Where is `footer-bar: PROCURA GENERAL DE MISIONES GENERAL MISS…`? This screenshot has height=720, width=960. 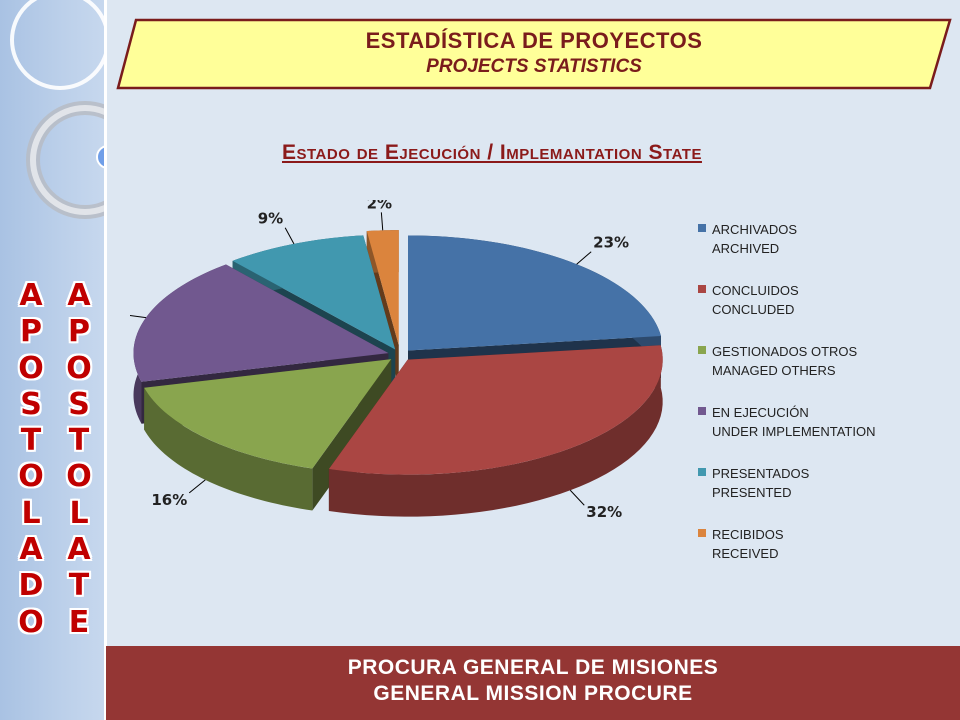 footer-bar: PROCURA GENERAL DE MISIONES GENERAL MISS… is located at coordinates (533, 683).